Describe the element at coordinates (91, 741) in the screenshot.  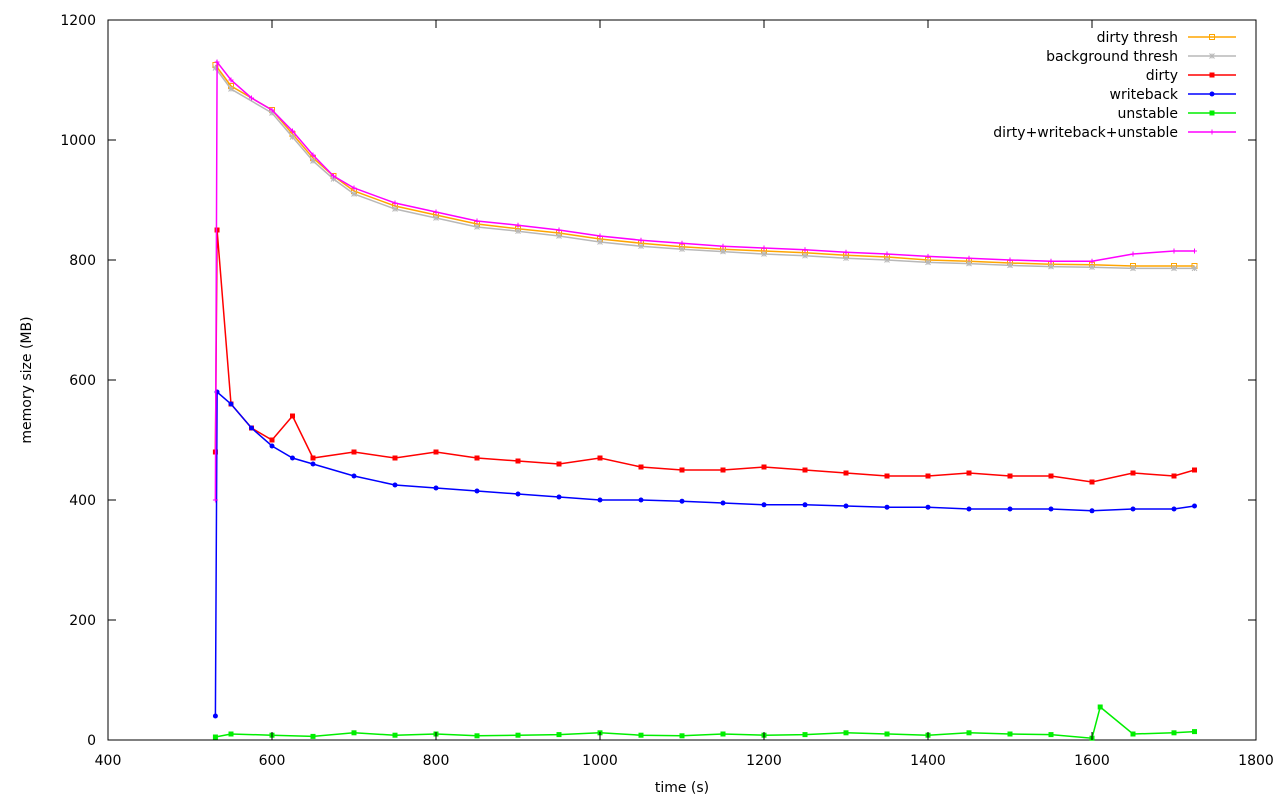
I see `y-tick-label: 0` at that location.